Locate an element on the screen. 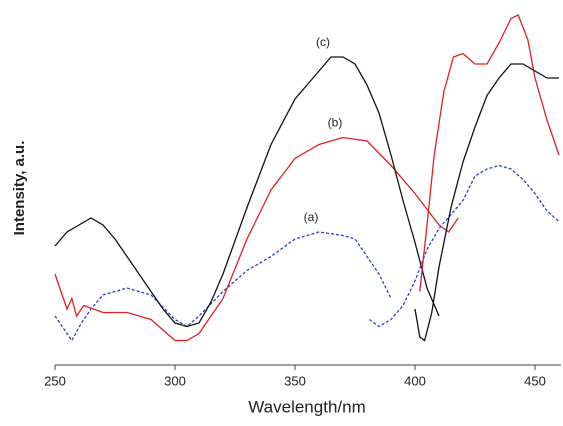 Image resolution: width=563 pixels, height=426 pixels. x-tick-label: 400 is located at coordinates (415, 380).